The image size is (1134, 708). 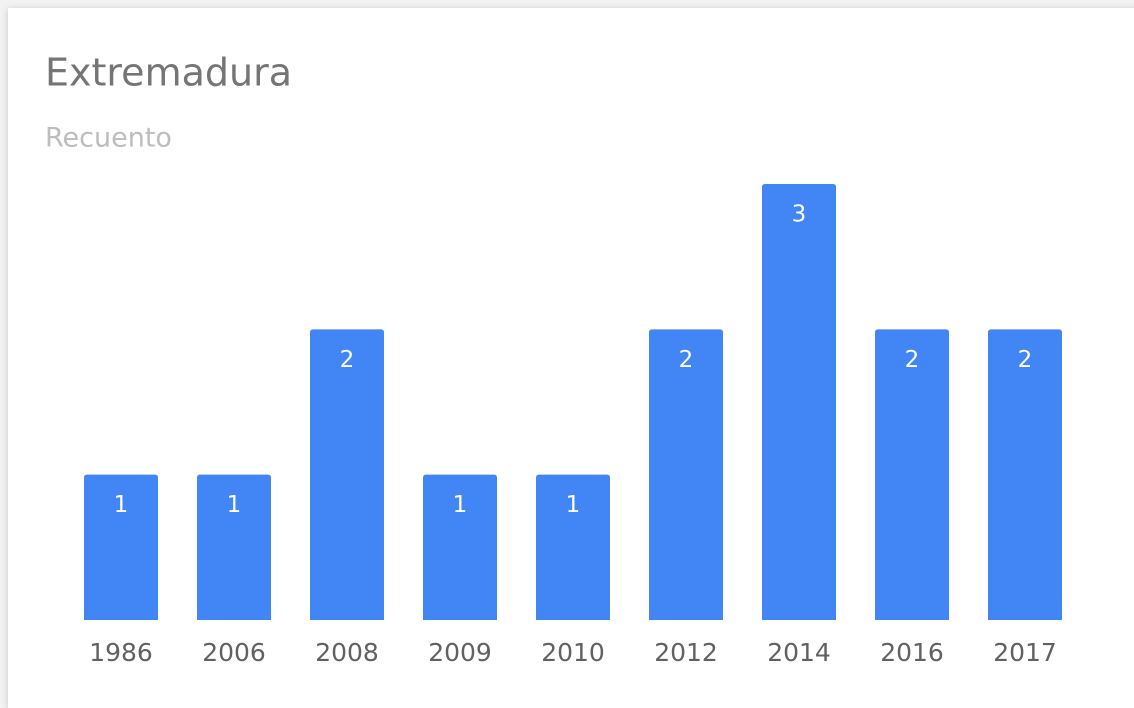 What do you see at coordinates (912, 652) in the screenshot?
I see `x-tick-label: 2016` at bounding box center [912, 652].